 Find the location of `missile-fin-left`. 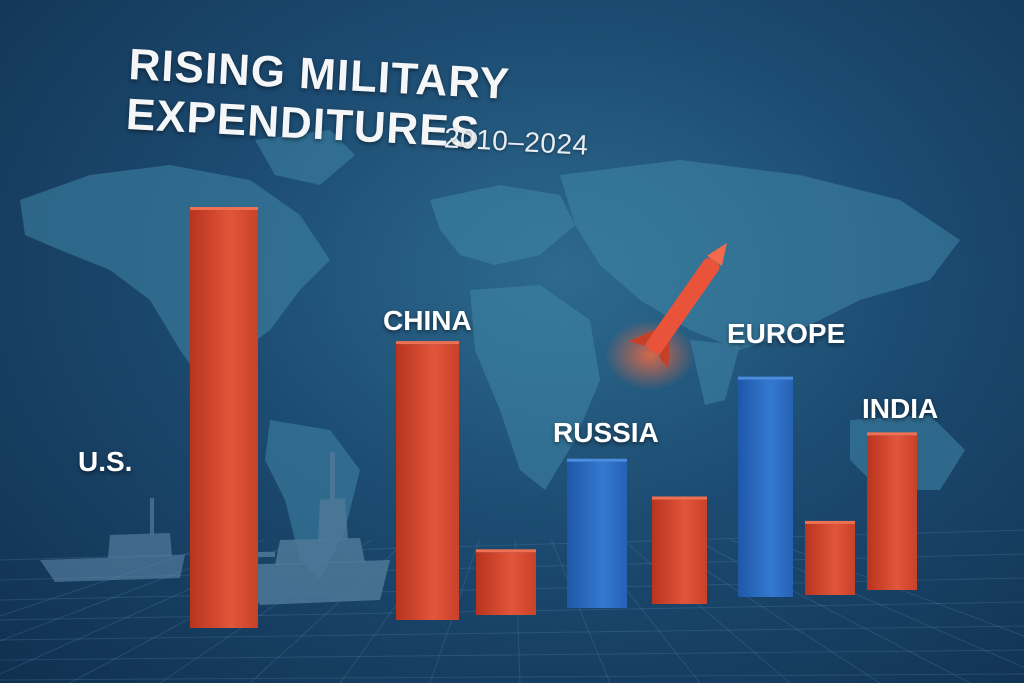

missile-fin-left is located at coordinates (642, 337).